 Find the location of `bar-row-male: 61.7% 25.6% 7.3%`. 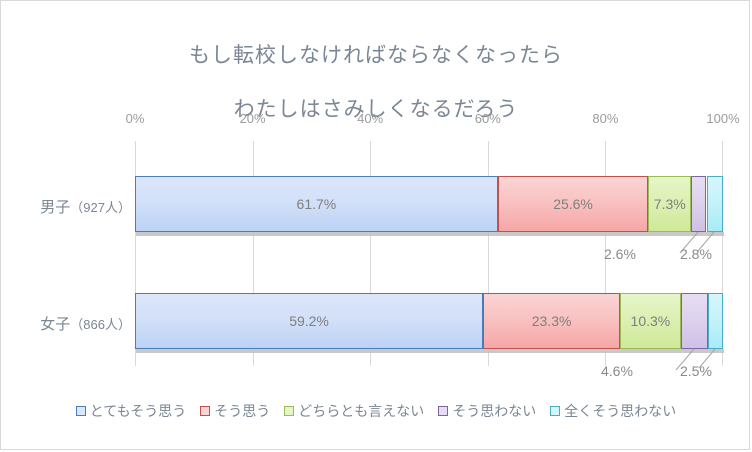

bar-row-male: 61.7% 25.6% 7.3% is located at coordinates (429, 206).